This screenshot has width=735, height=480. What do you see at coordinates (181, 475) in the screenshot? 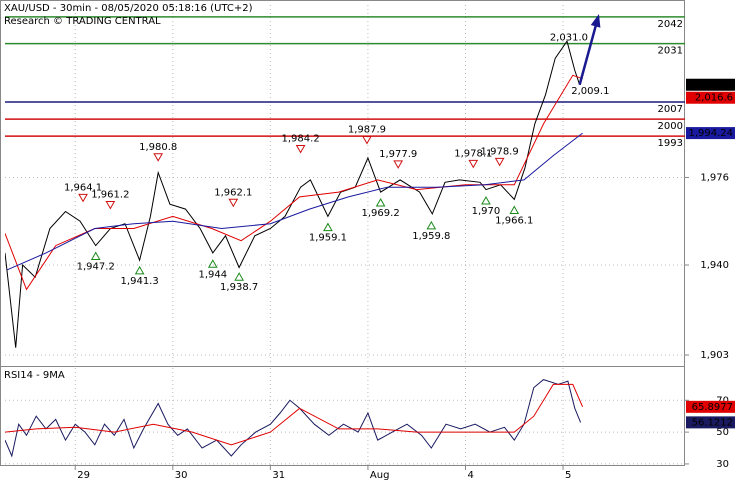
I see `x-tick-label: 30` at bounding box center [181, 475].